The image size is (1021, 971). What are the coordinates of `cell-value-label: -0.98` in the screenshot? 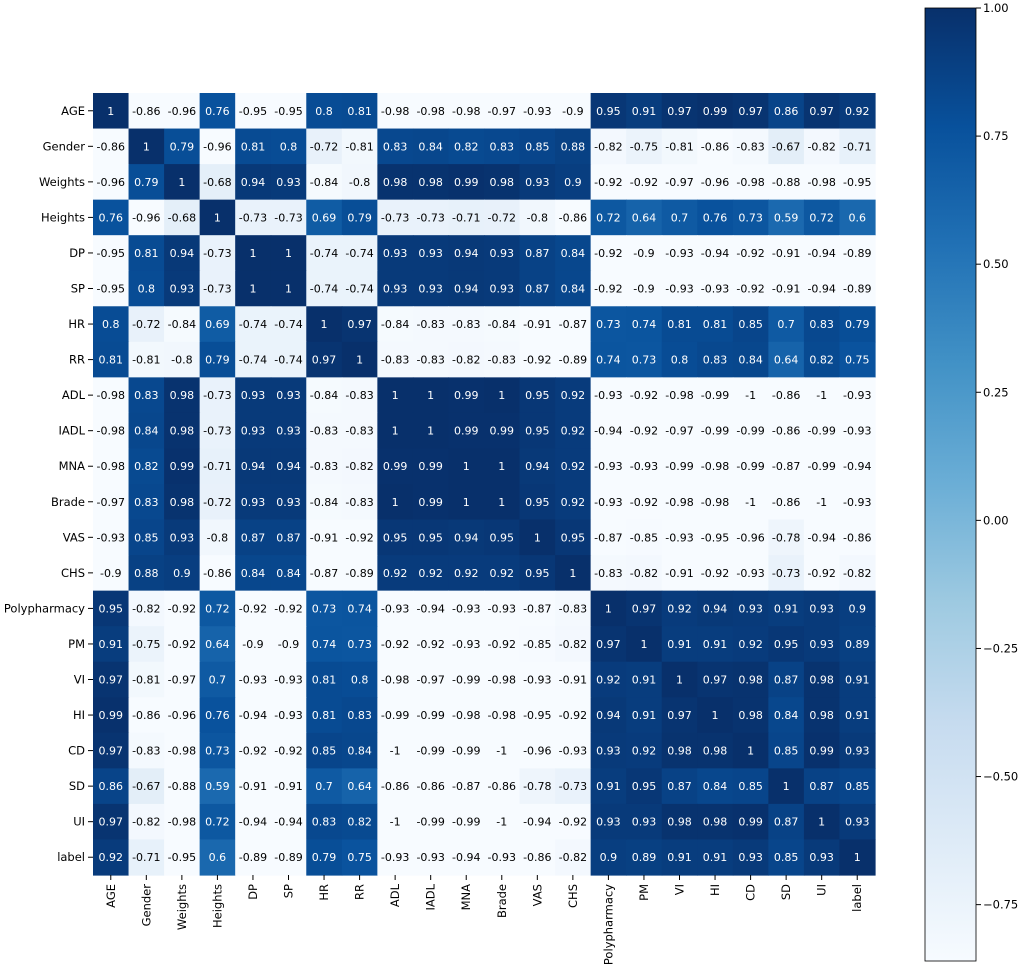 It's located at (430, 111).